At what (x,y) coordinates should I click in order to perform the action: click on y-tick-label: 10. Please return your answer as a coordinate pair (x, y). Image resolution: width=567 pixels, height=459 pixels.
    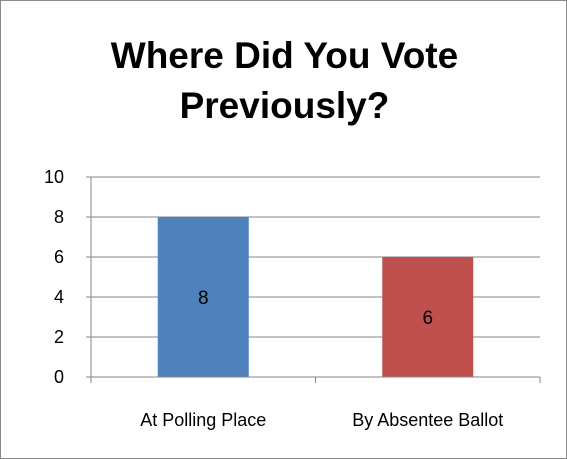
    Looking at the image, I should click on (54, 177).